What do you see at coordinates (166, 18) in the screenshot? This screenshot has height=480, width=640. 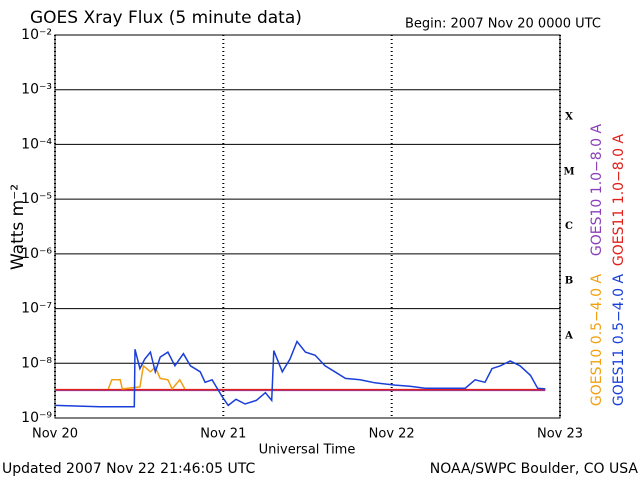 I see `chart-title: GOES Xray Flux (5 minute data)` at bounding box center [166, 18].